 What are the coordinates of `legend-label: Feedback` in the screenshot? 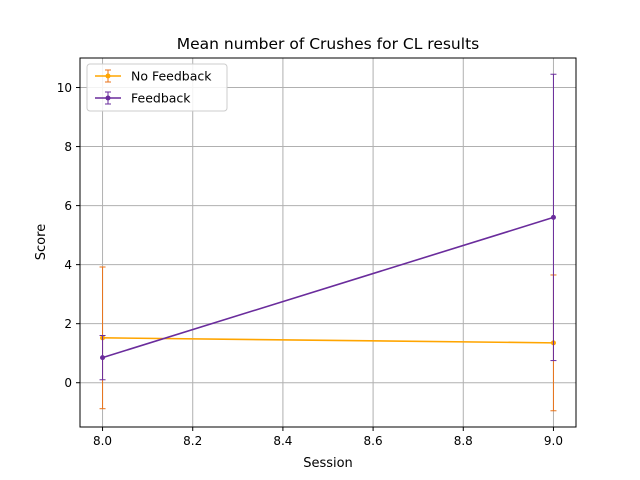 It's located at (161, 98).